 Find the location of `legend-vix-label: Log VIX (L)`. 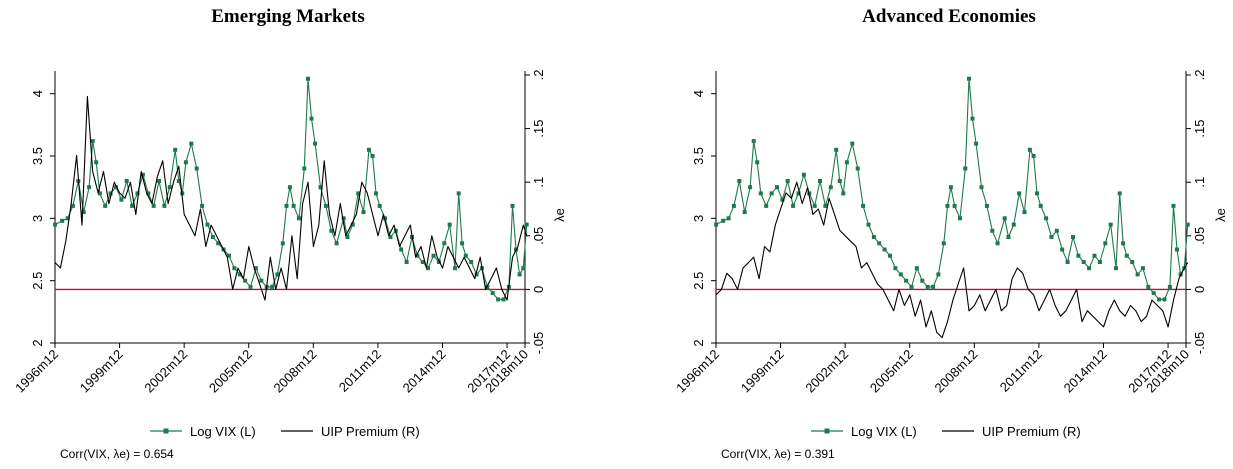

legend-vix-label: Log VIX (L) is located at coordinates (884, 431).